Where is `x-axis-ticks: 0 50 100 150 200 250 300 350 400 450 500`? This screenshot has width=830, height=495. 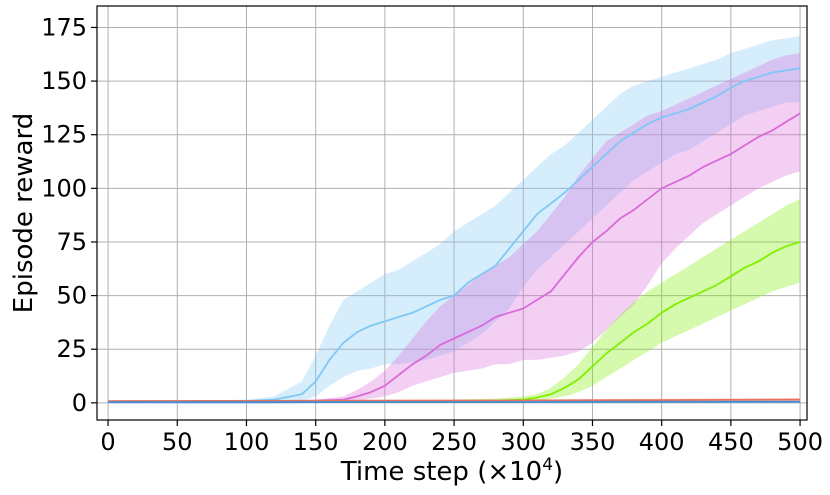
x-axis-ticks: 0 50 100 150 200 250 300 350 400 450 500 is located at coordinates (461, 438).